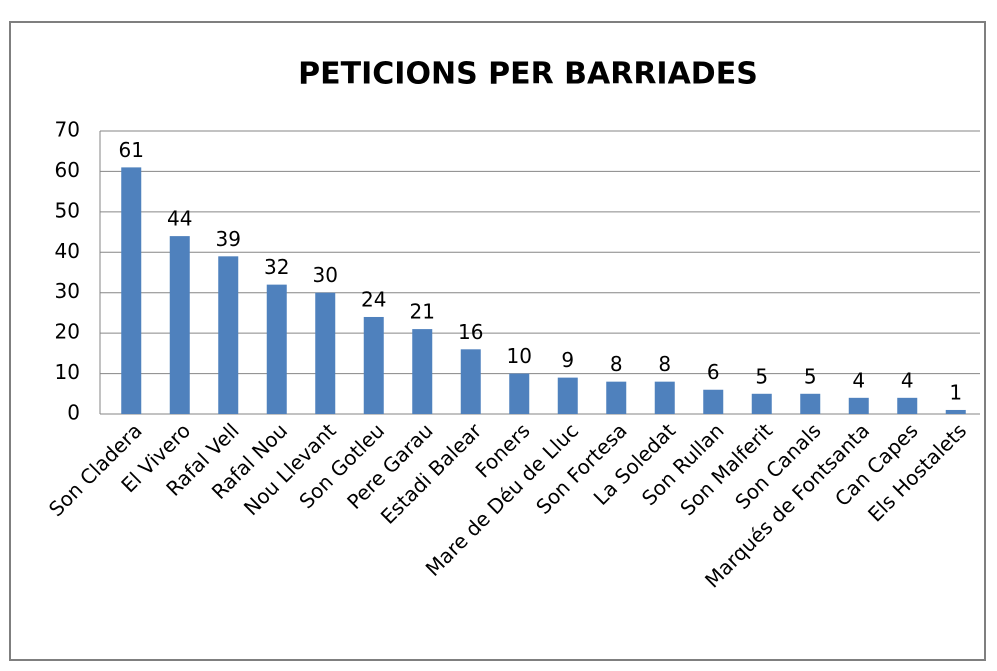 The height and width of the screenshot is (671, 997). I want to click on data-label: 16, so click(470, 332).